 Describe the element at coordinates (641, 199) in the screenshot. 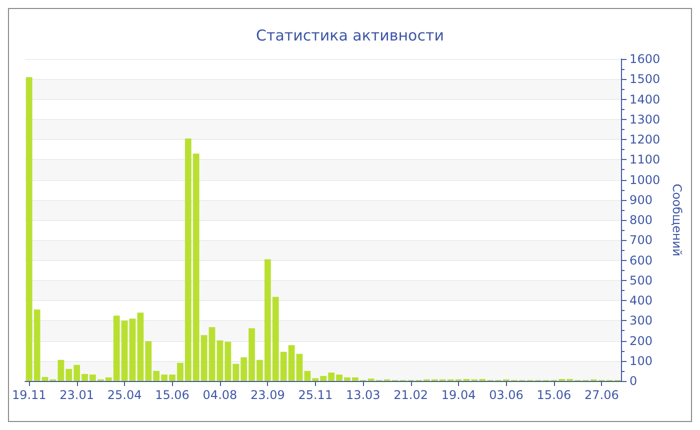

I see `y-tick-label: 900` at that location.